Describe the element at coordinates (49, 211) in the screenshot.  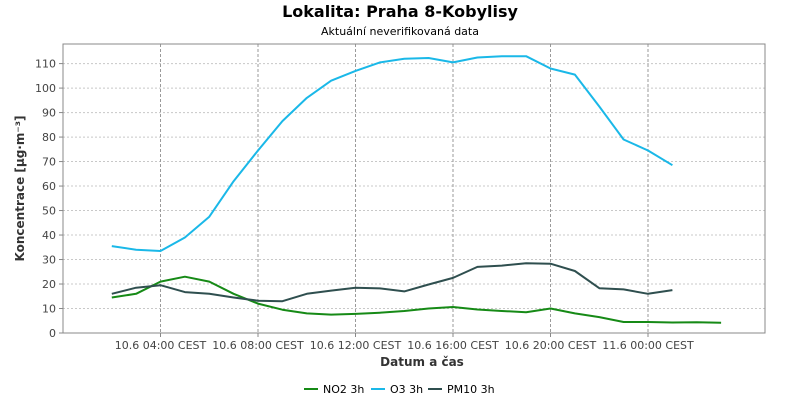
I see `y-tick-label: 50` at that location.